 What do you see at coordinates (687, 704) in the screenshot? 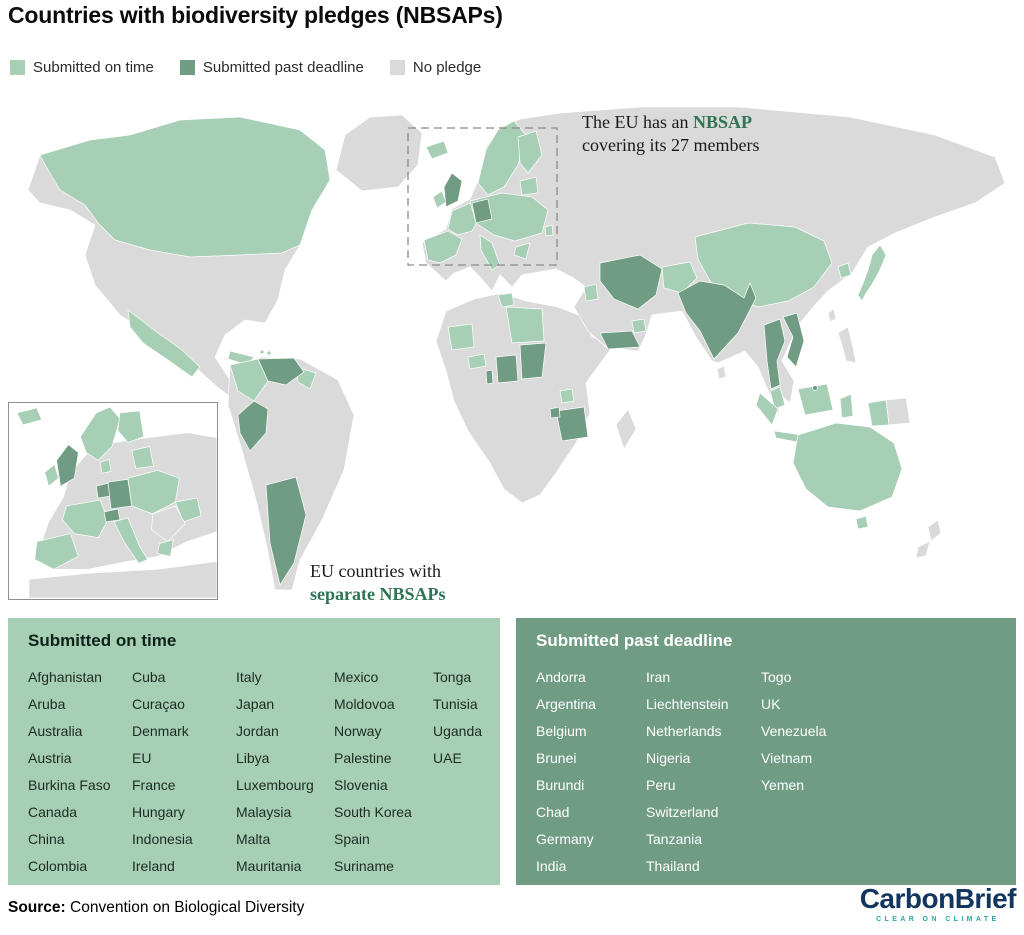
I see `country-label: Liechtenstein` at bounding box center [687, 704].